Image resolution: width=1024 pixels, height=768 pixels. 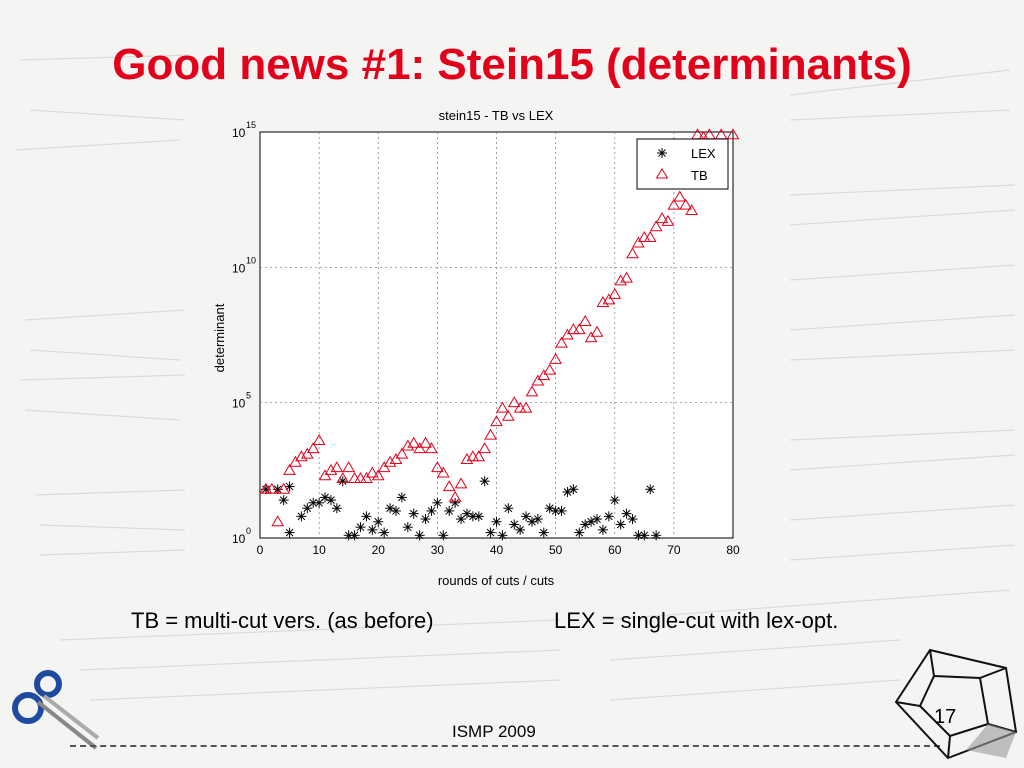 I want to click on y-tick-exponent: 0, so click(x=248, y=531).